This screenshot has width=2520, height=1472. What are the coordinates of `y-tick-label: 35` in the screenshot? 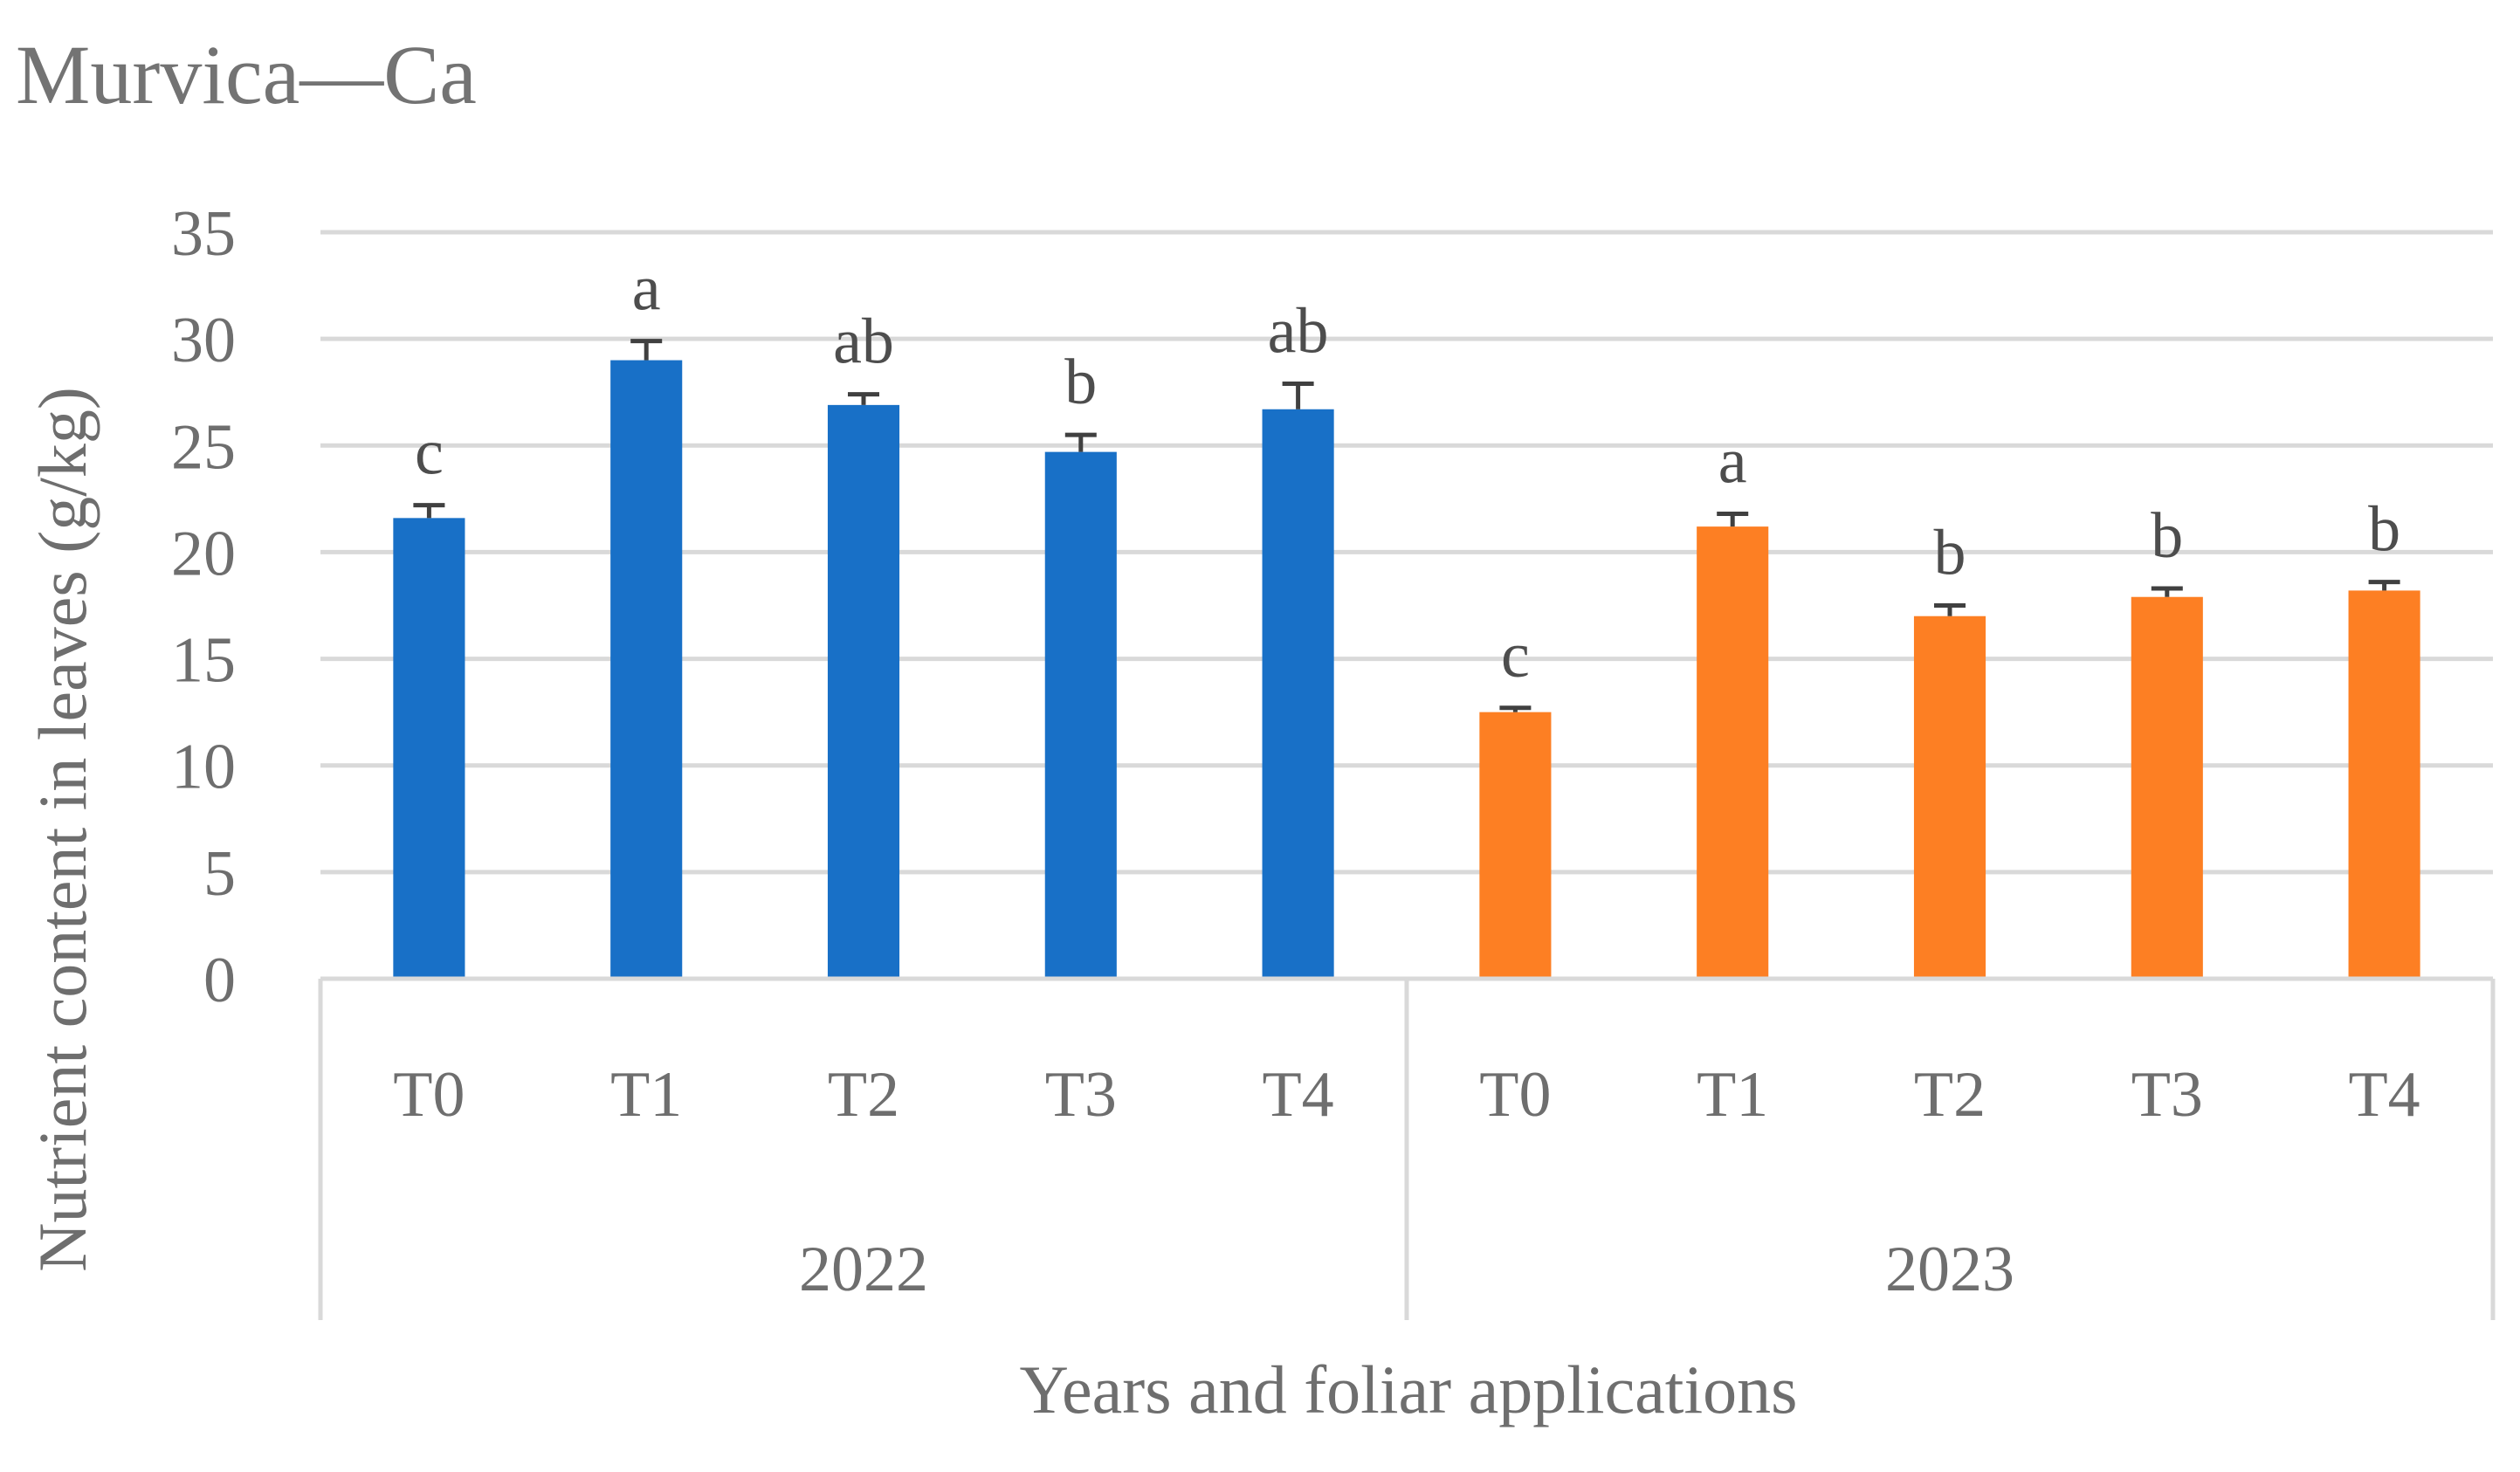 It's located at (203, 234).